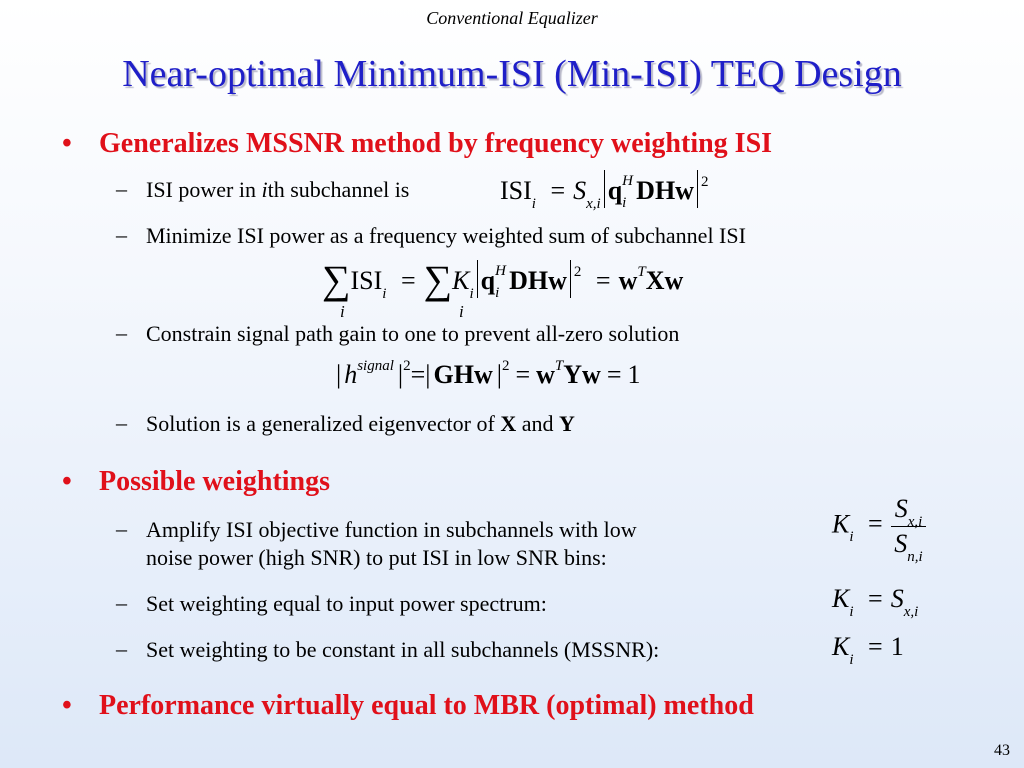 The height and width of the screenshot is (768, 1024). What do you see at coordinates (868, 650) in the screenshot?
I see `equation-weighting-constant: Ki = 1` at bounding box center [868, 650].